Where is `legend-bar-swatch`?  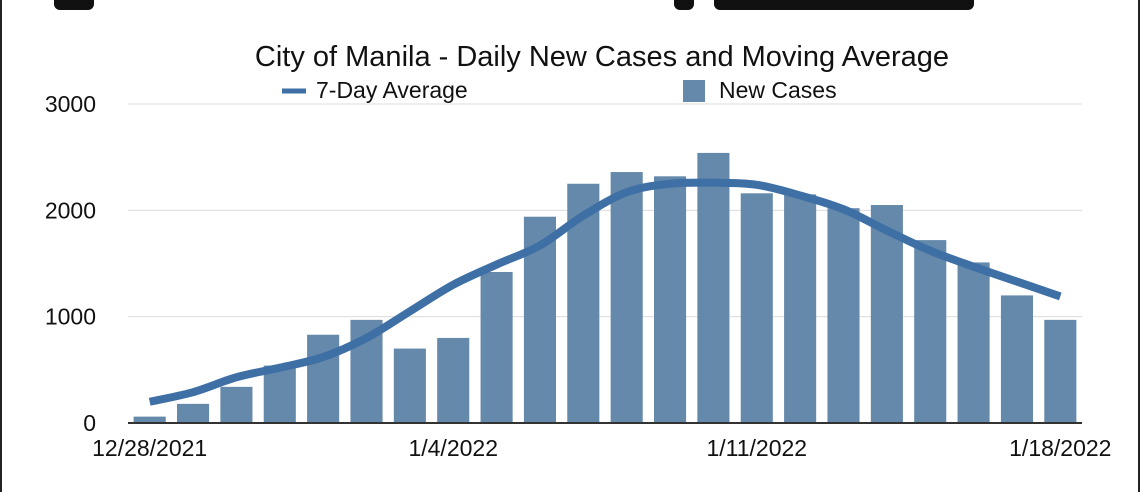 legend-bar-swatch is located at coordinates (694, 91).